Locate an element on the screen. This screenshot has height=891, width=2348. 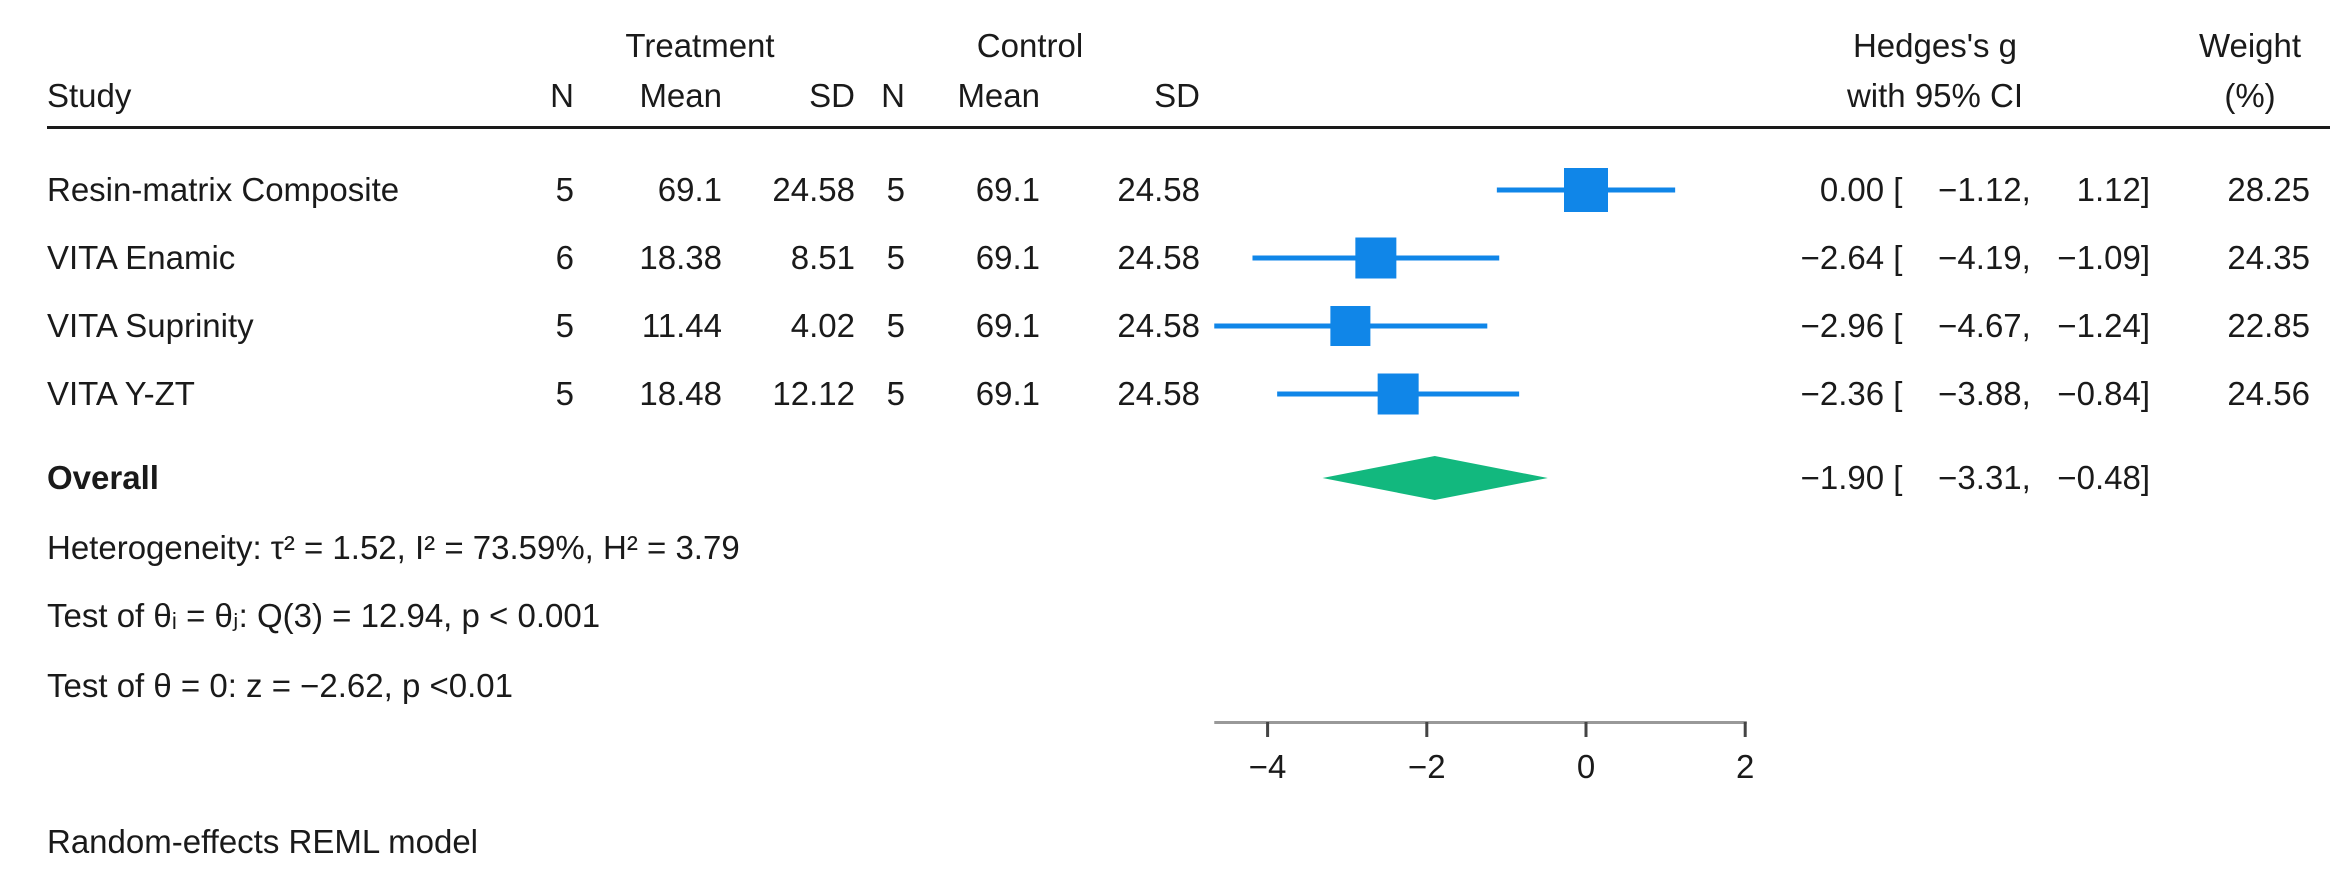
study-name: VITA Enamic is located at coordinates (141, 257).